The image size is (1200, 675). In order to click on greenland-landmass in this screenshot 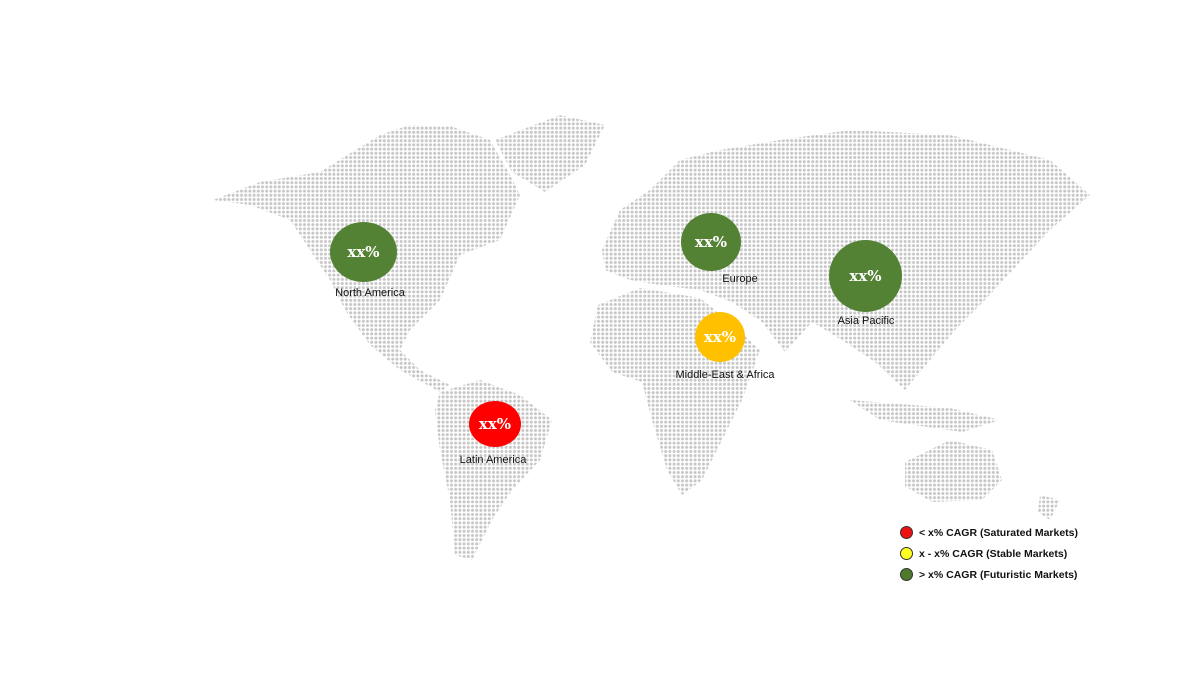, I will do `click(550, 153)`.